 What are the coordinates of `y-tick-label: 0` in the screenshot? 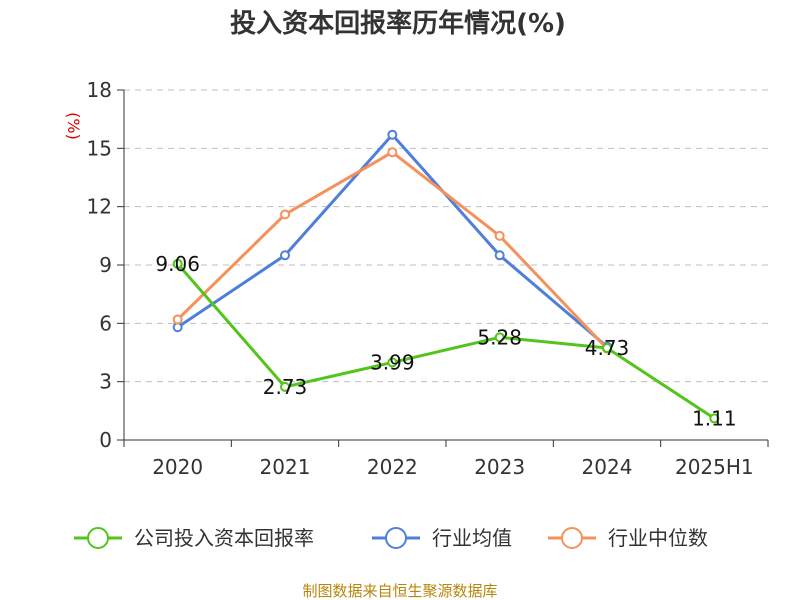 It's located at (105, 440).